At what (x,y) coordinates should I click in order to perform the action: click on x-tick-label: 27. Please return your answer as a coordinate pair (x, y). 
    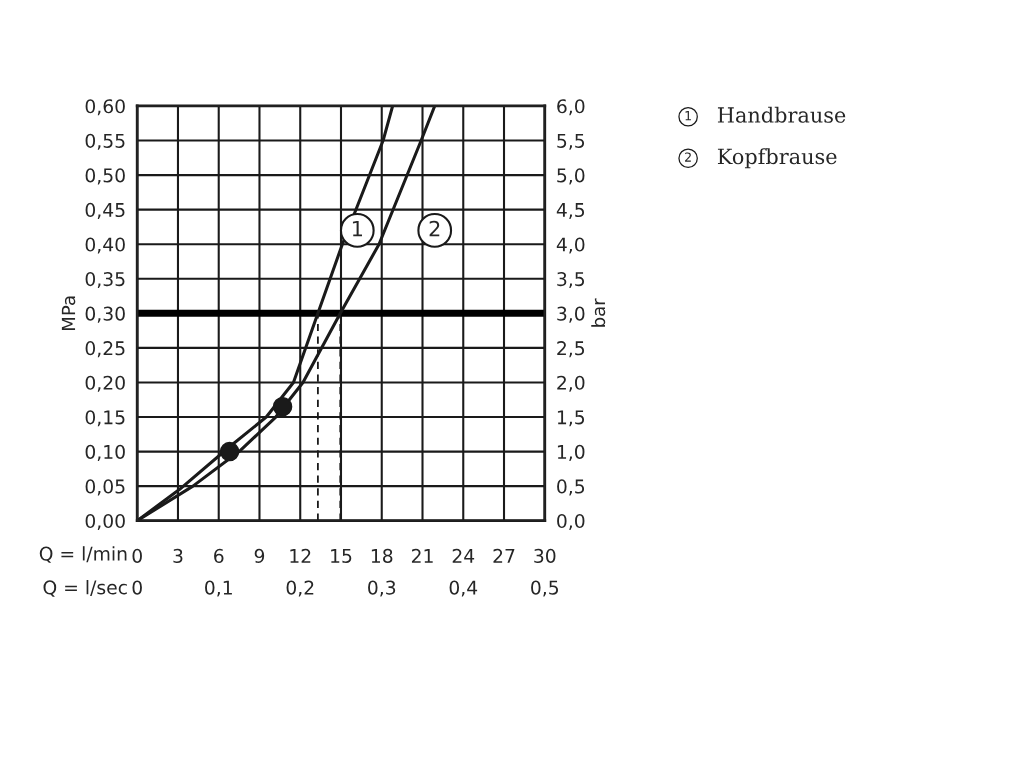
    Looking at the image, I should click on (504, 555).